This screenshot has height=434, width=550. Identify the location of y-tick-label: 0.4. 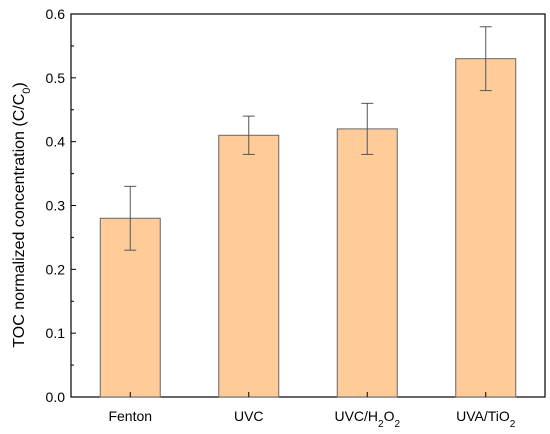
(56, 142).